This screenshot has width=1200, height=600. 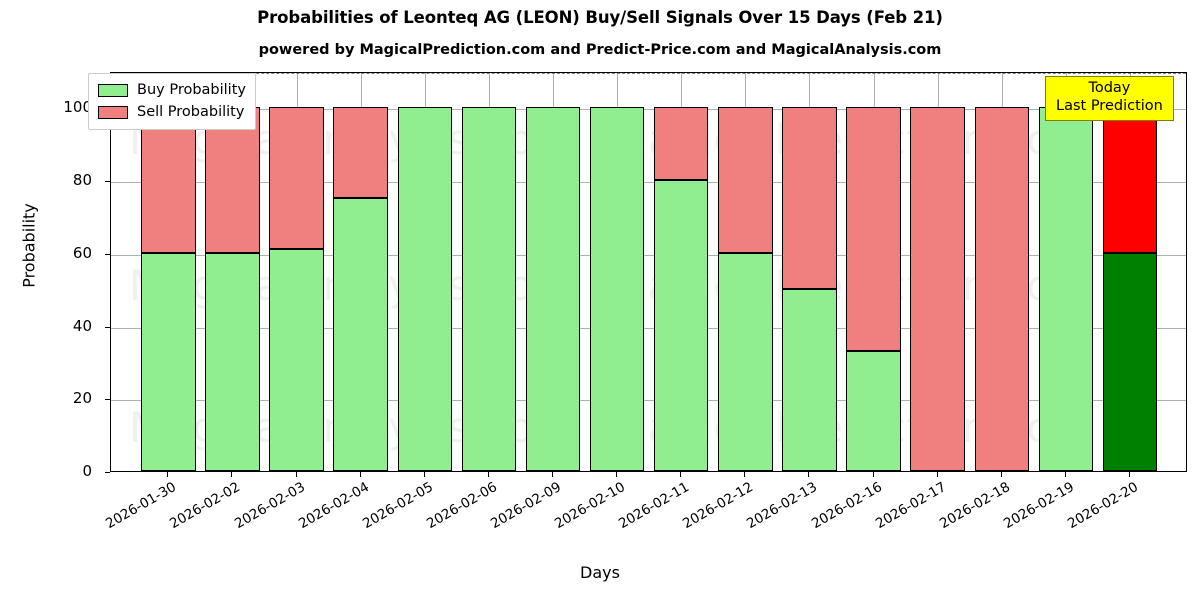 I want to click on legend-swatch-buy, so click(x=113, y=90).